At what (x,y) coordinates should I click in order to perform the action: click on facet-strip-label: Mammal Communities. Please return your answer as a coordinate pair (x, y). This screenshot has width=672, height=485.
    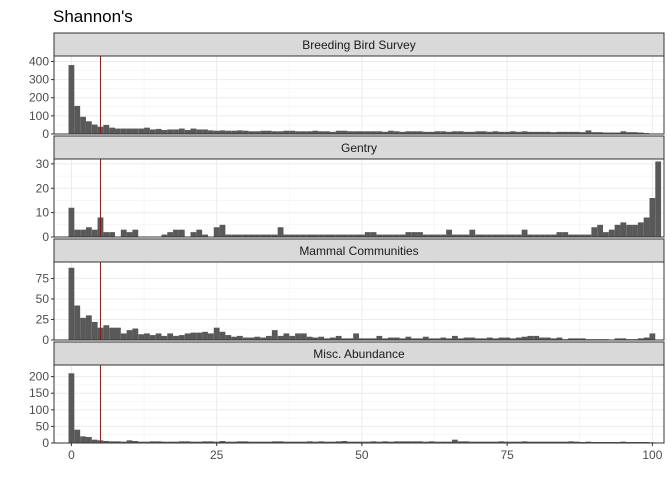
    Looking at the image, I should click on (358, 251).